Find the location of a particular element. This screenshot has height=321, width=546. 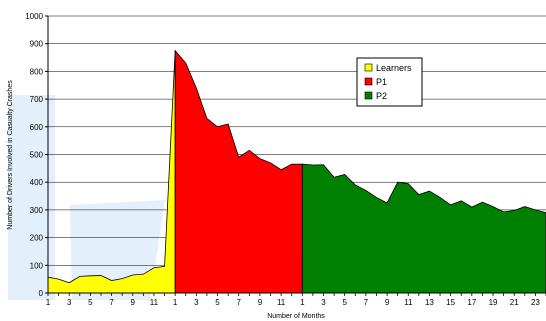

x-tick-label: 21 is located at coordinates (514, 302).